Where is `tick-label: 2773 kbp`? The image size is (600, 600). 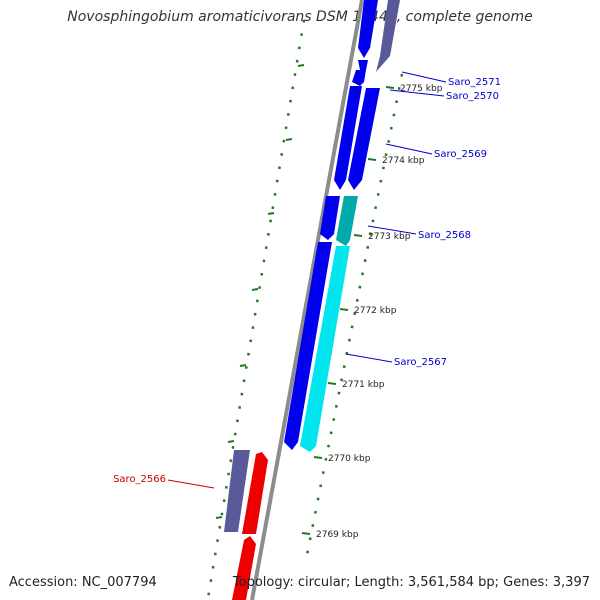
tick-label: 2773 kbp is located at coordinates (389, 237).